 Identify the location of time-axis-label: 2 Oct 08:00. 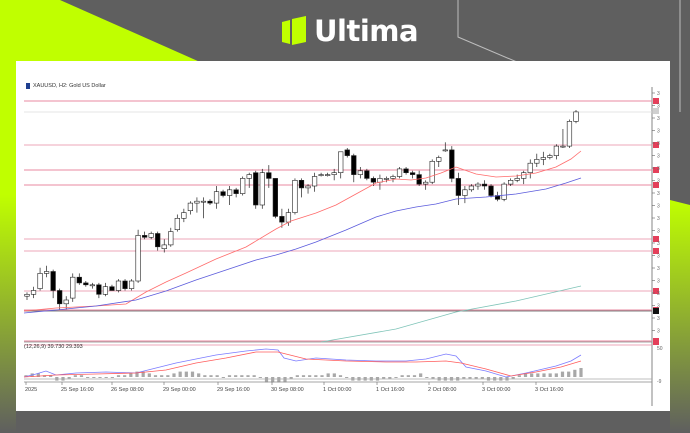
(442, 390).